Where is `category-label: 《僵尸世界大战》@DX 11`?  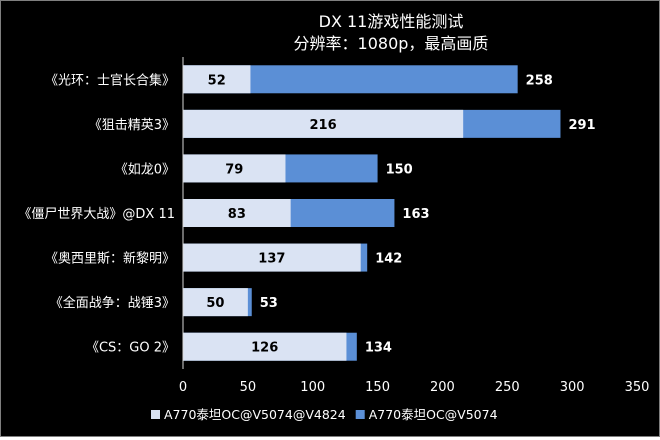
category-label: 《僵尸世界大战》@DX 11 is located at coordinates (96, 214).